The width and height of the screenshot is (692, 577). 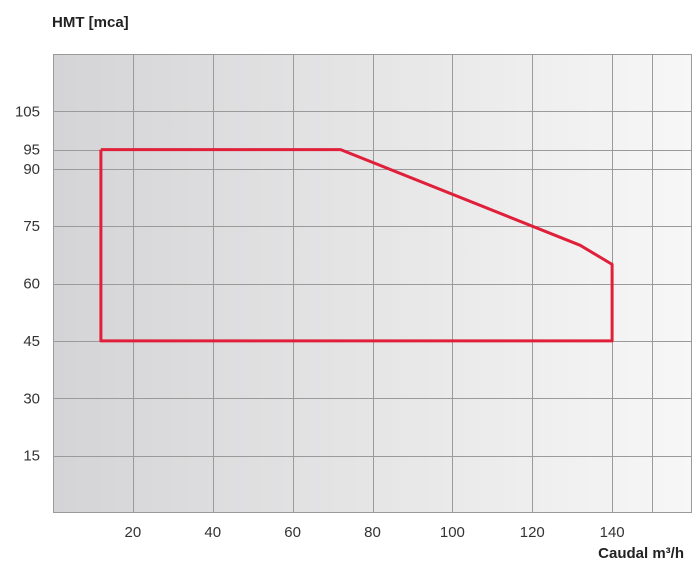 I want to click on x-tick-label: 20, so click(x=133, y=532).